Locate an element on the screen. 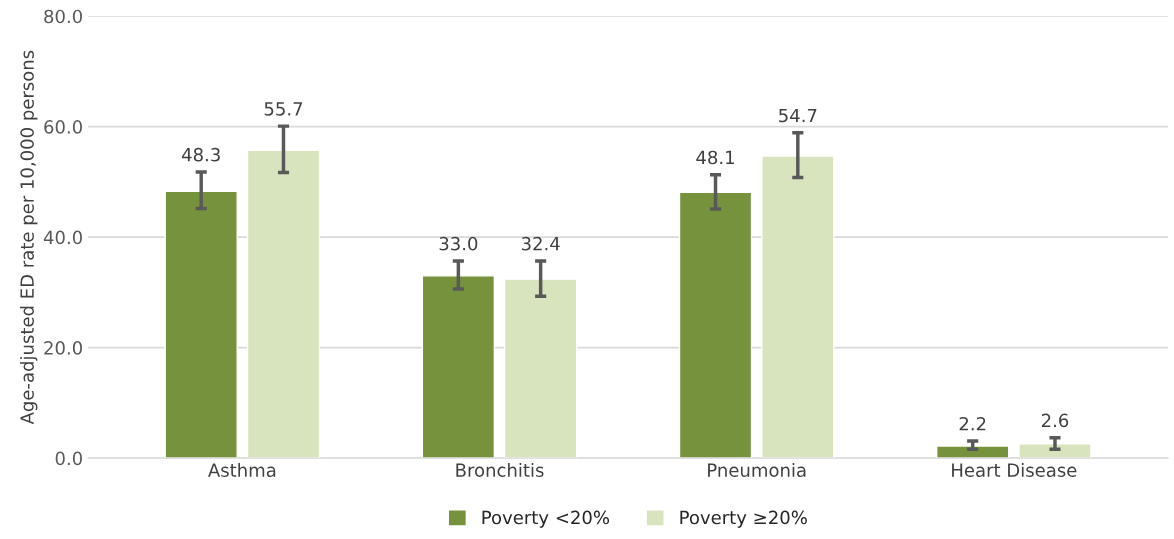 The height and width of the screenshot is (539, 1174). data-label: 54.7 is located at coordinates (798, 115).